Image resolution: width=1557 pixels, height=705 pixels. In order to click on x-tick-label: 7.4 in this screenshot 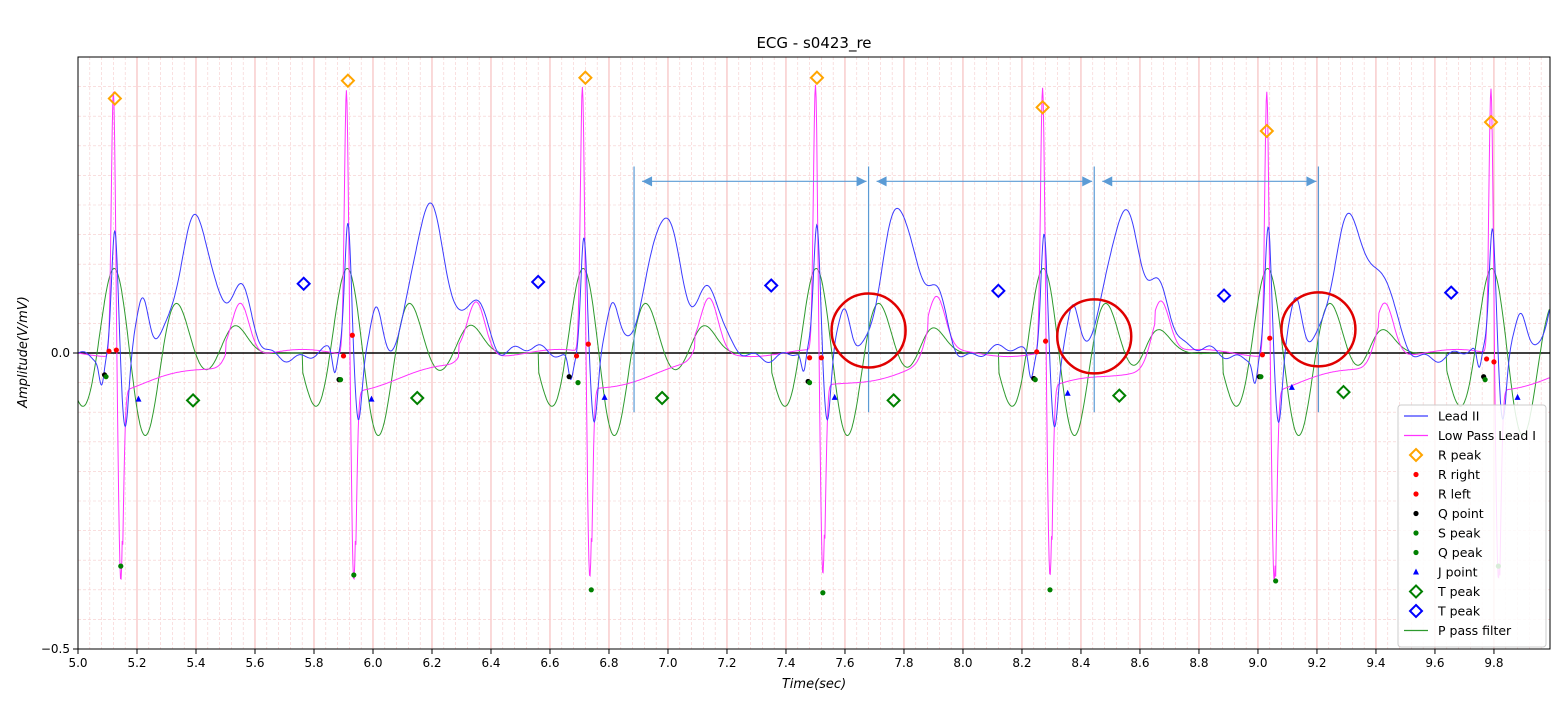, I will do `click(785, 663)`.